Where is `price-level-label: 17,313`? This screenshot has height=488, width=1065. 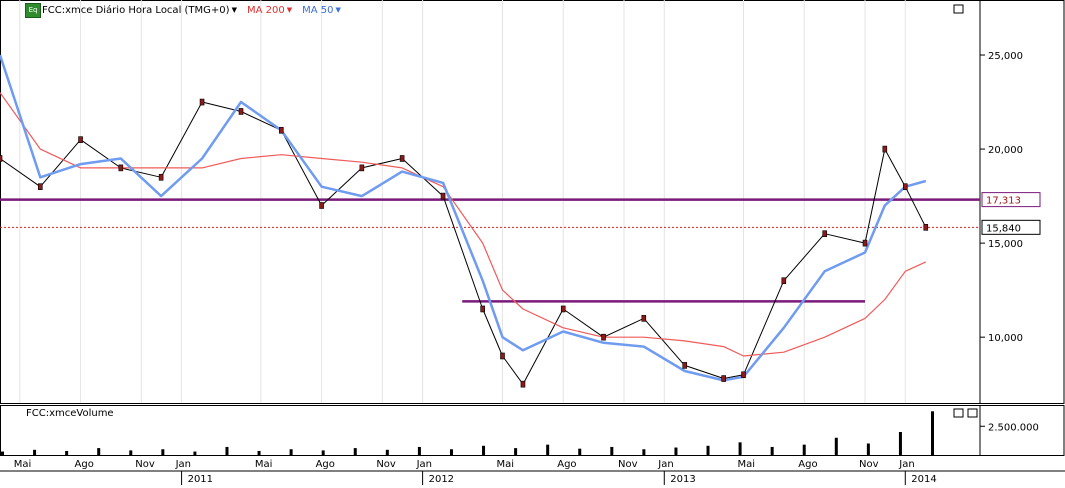
price-level-label: 17,313 is located at coordinates (1003, 201).